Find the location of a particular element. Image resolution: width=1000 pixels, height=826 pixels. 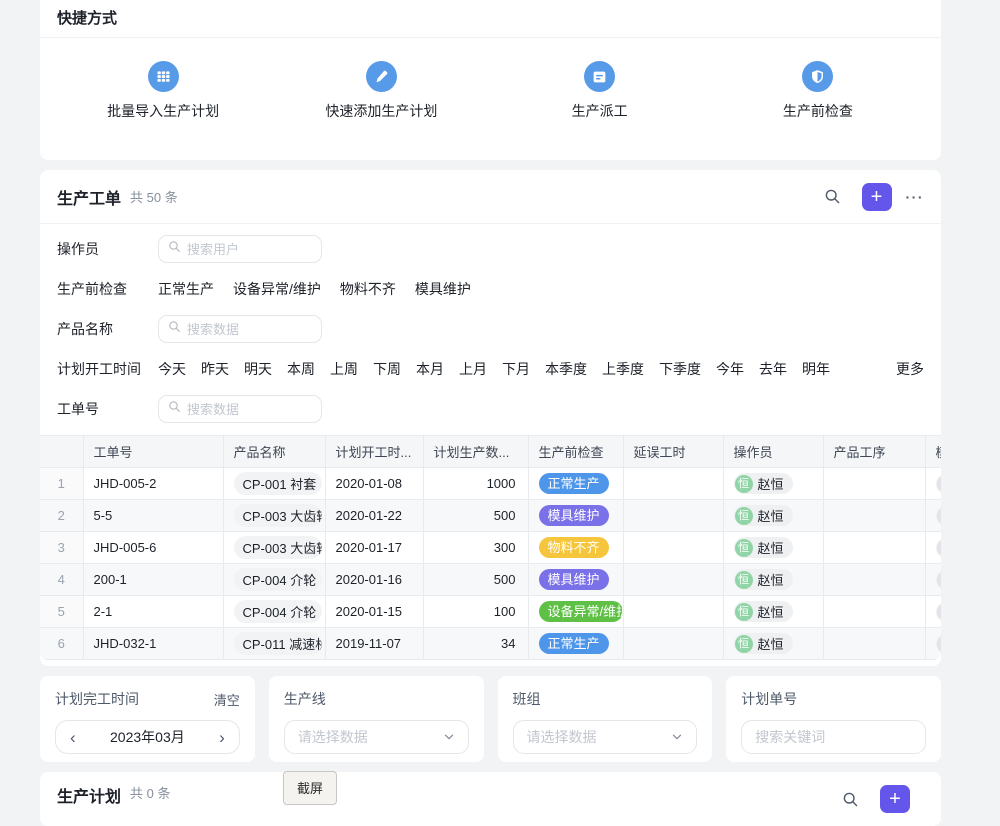

add-work-order-button: + is located at coordinates (876, 196).